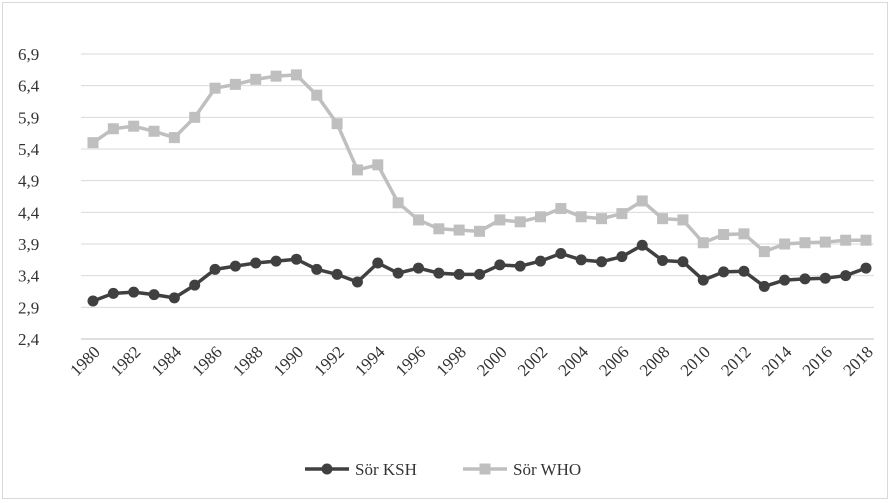 Image resolution: width=892 pixels, height=503 pixels. Describe the element at coordinates (28, 181) in the screenshot. I see `y-tick-label: 4,9` at that location.